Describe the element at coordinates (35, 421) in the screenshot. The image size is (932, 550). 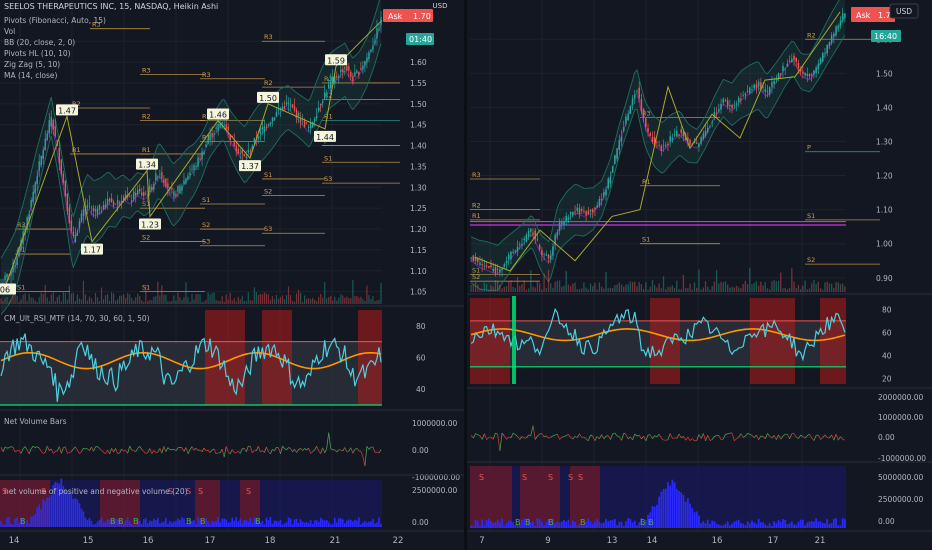
I see `left-netvol-title: Net Volume Bars` at that location.